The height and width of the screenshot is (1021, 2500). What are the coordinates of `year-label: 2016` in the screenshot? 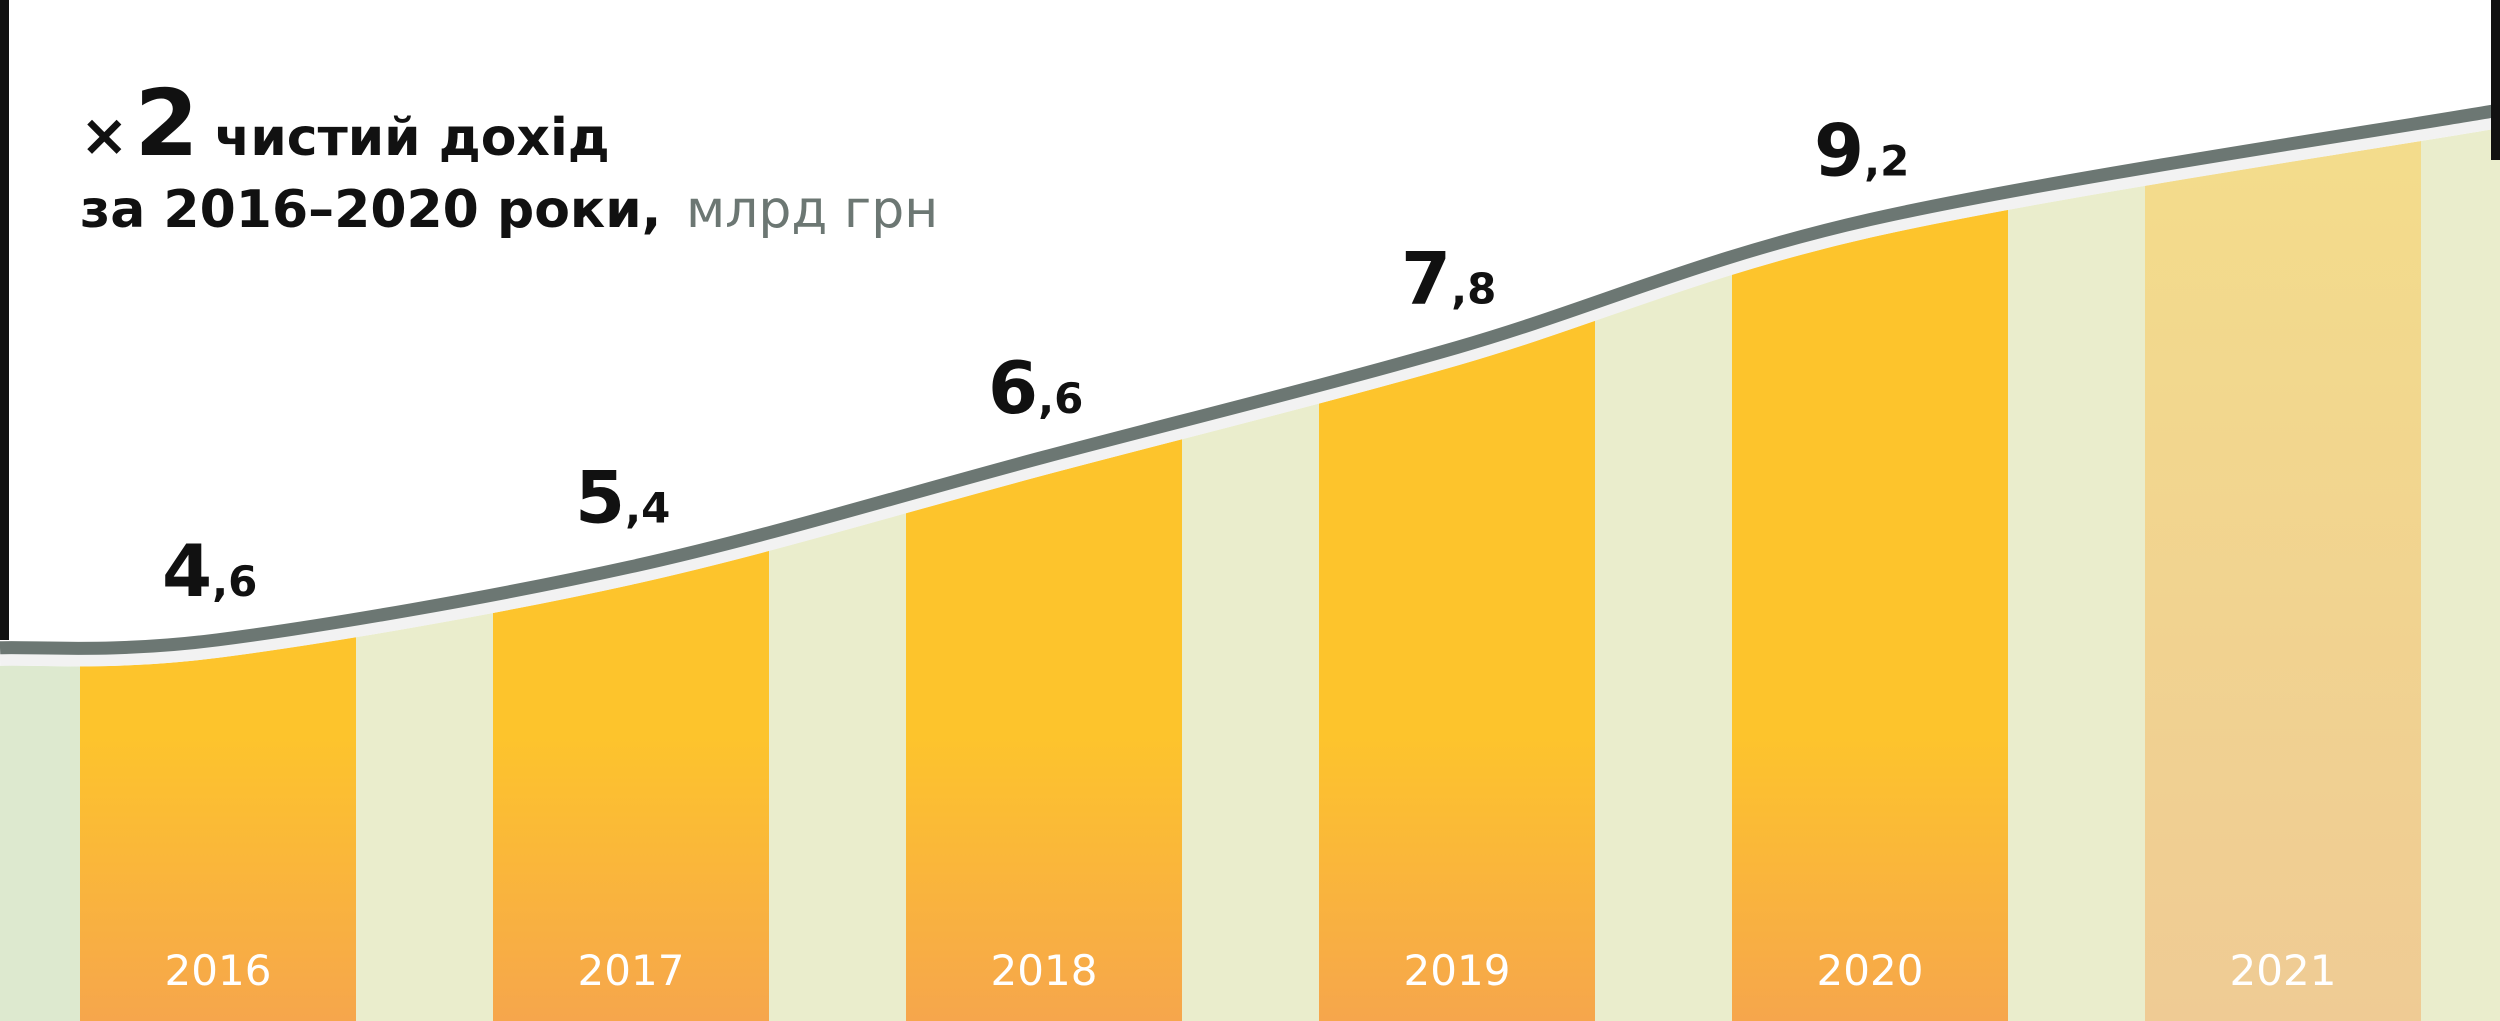 It's located at (218, 970).